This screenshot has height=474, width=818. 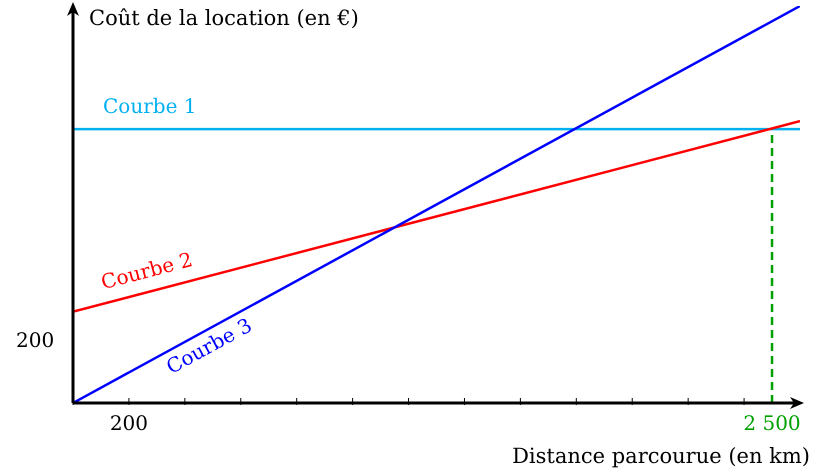 What do you see at coordinates (147, 270) in the screenshot?
I see `text: Courbe 2` at bounding box center [147, 270].